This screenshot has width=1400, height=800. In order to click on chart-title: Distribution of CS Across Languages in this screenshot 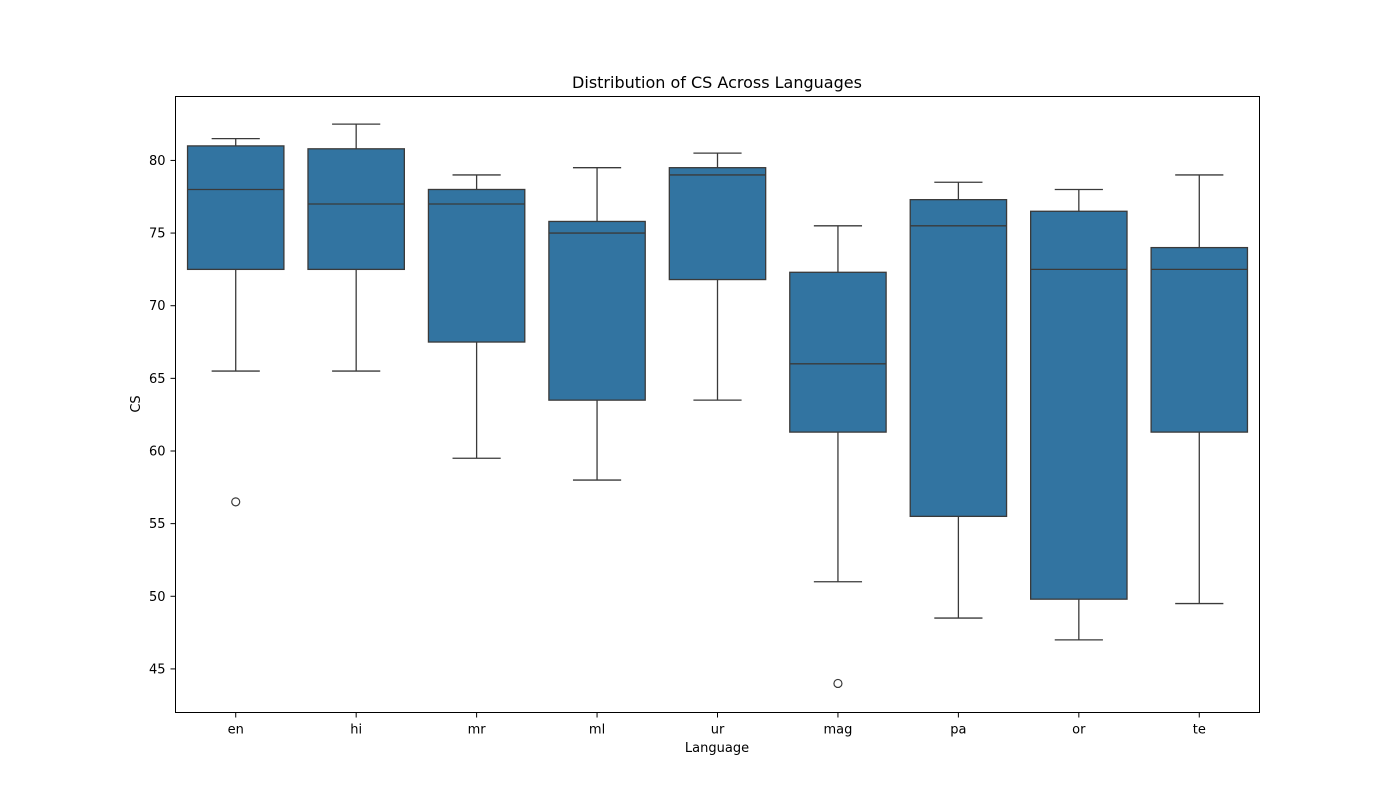, I will do `click(717, 82)`.